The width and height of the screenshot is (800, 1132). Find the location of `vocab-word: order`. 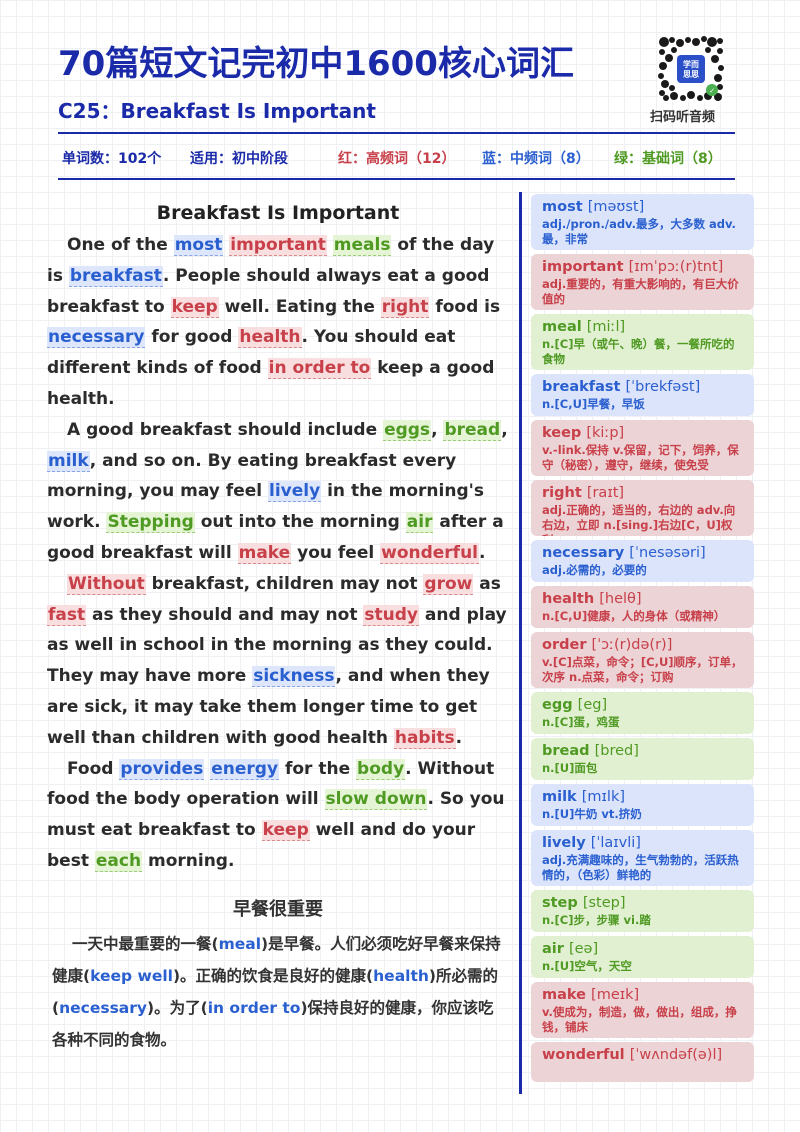

vocab-word: order is located at coordinates (567, 645).